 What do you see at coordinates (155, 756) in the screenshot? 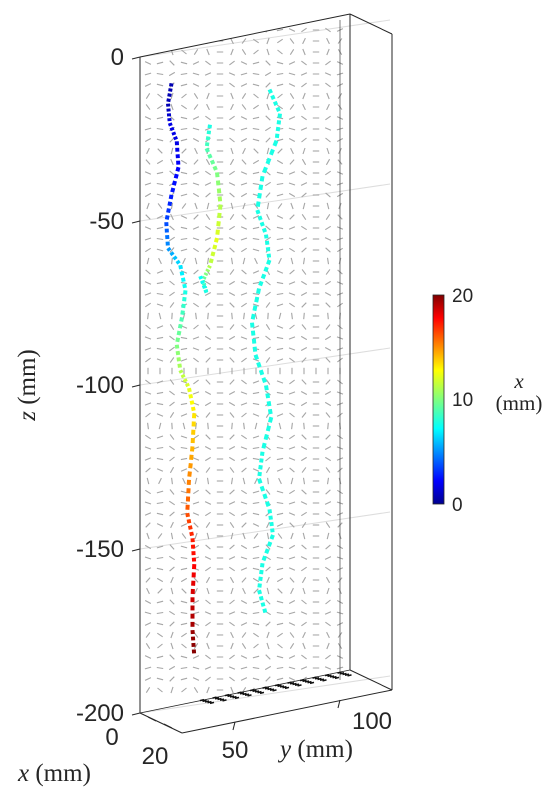
I see `x-tick-label: 20` at bounding box center [155, 756].